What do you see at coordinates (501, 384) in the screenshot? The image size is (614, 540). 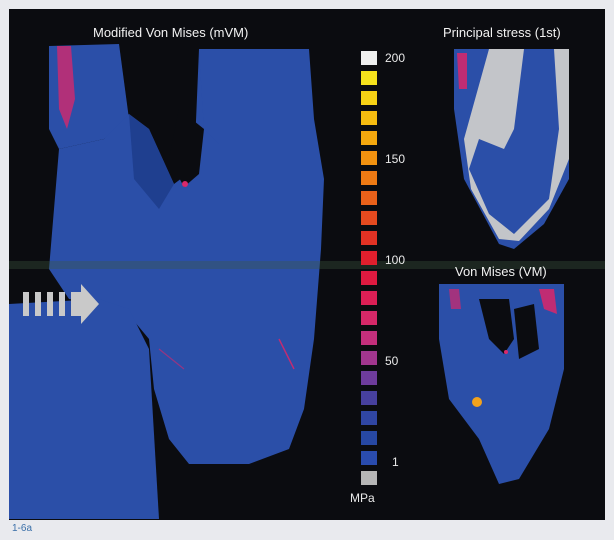 I see `von-mises-model` at bounding box center [501, 384].